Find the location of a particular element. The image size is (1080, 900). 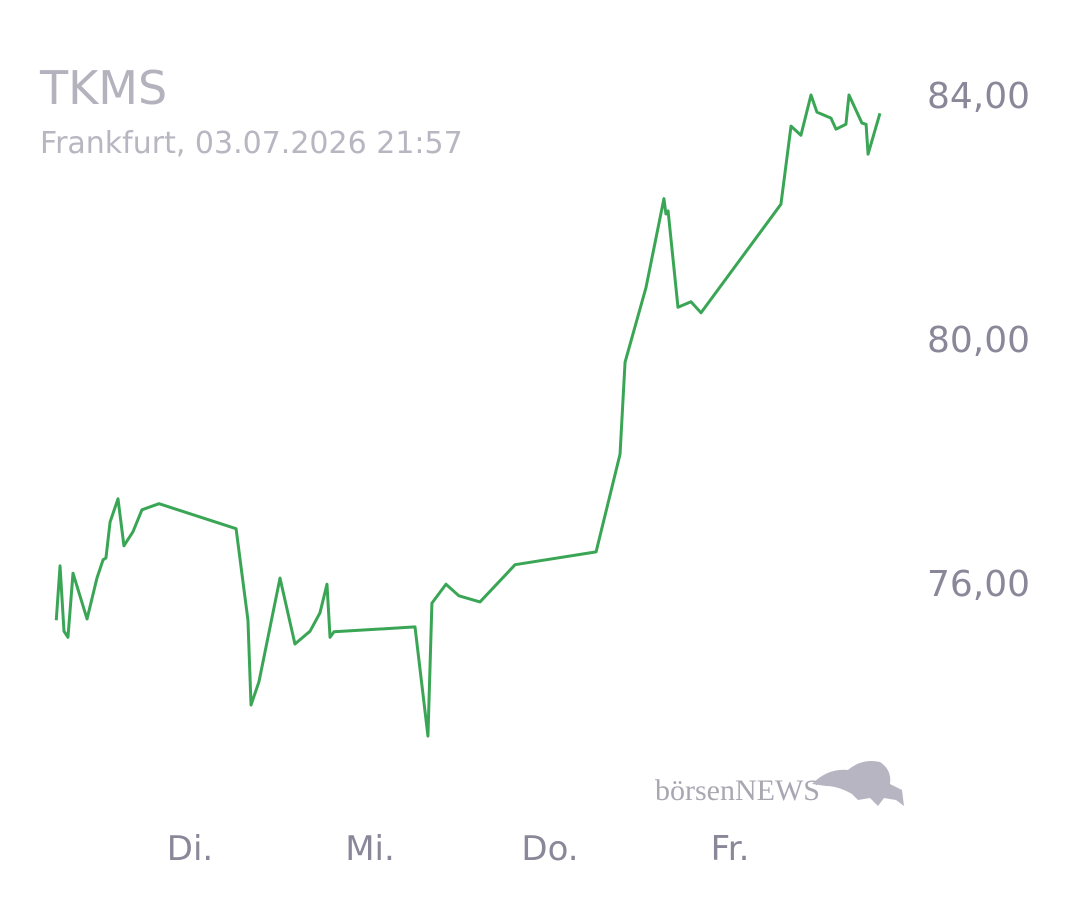

y-tick-label: 84,00 is located at coordinates (978, 96).